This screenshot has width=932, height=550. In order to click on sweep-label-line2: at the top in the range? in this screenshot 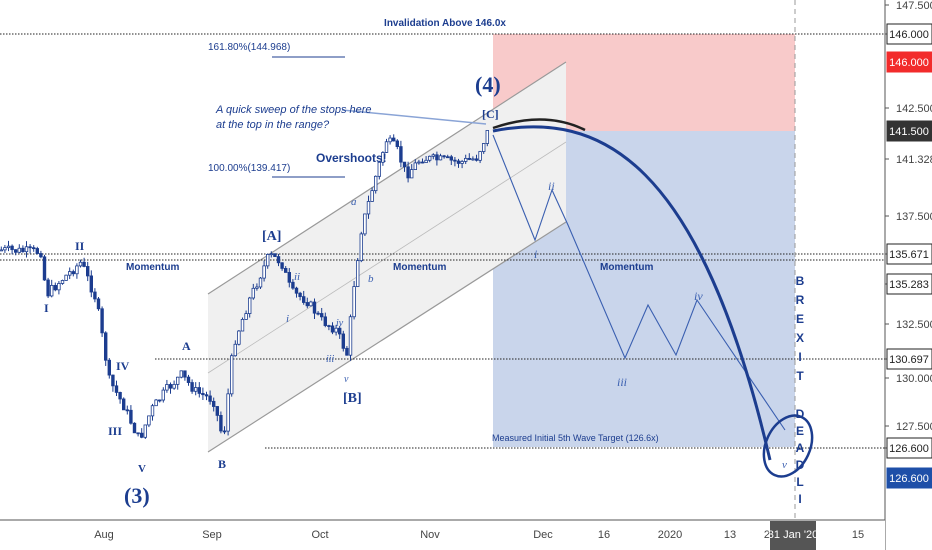, I will do `click(273, 125)`.